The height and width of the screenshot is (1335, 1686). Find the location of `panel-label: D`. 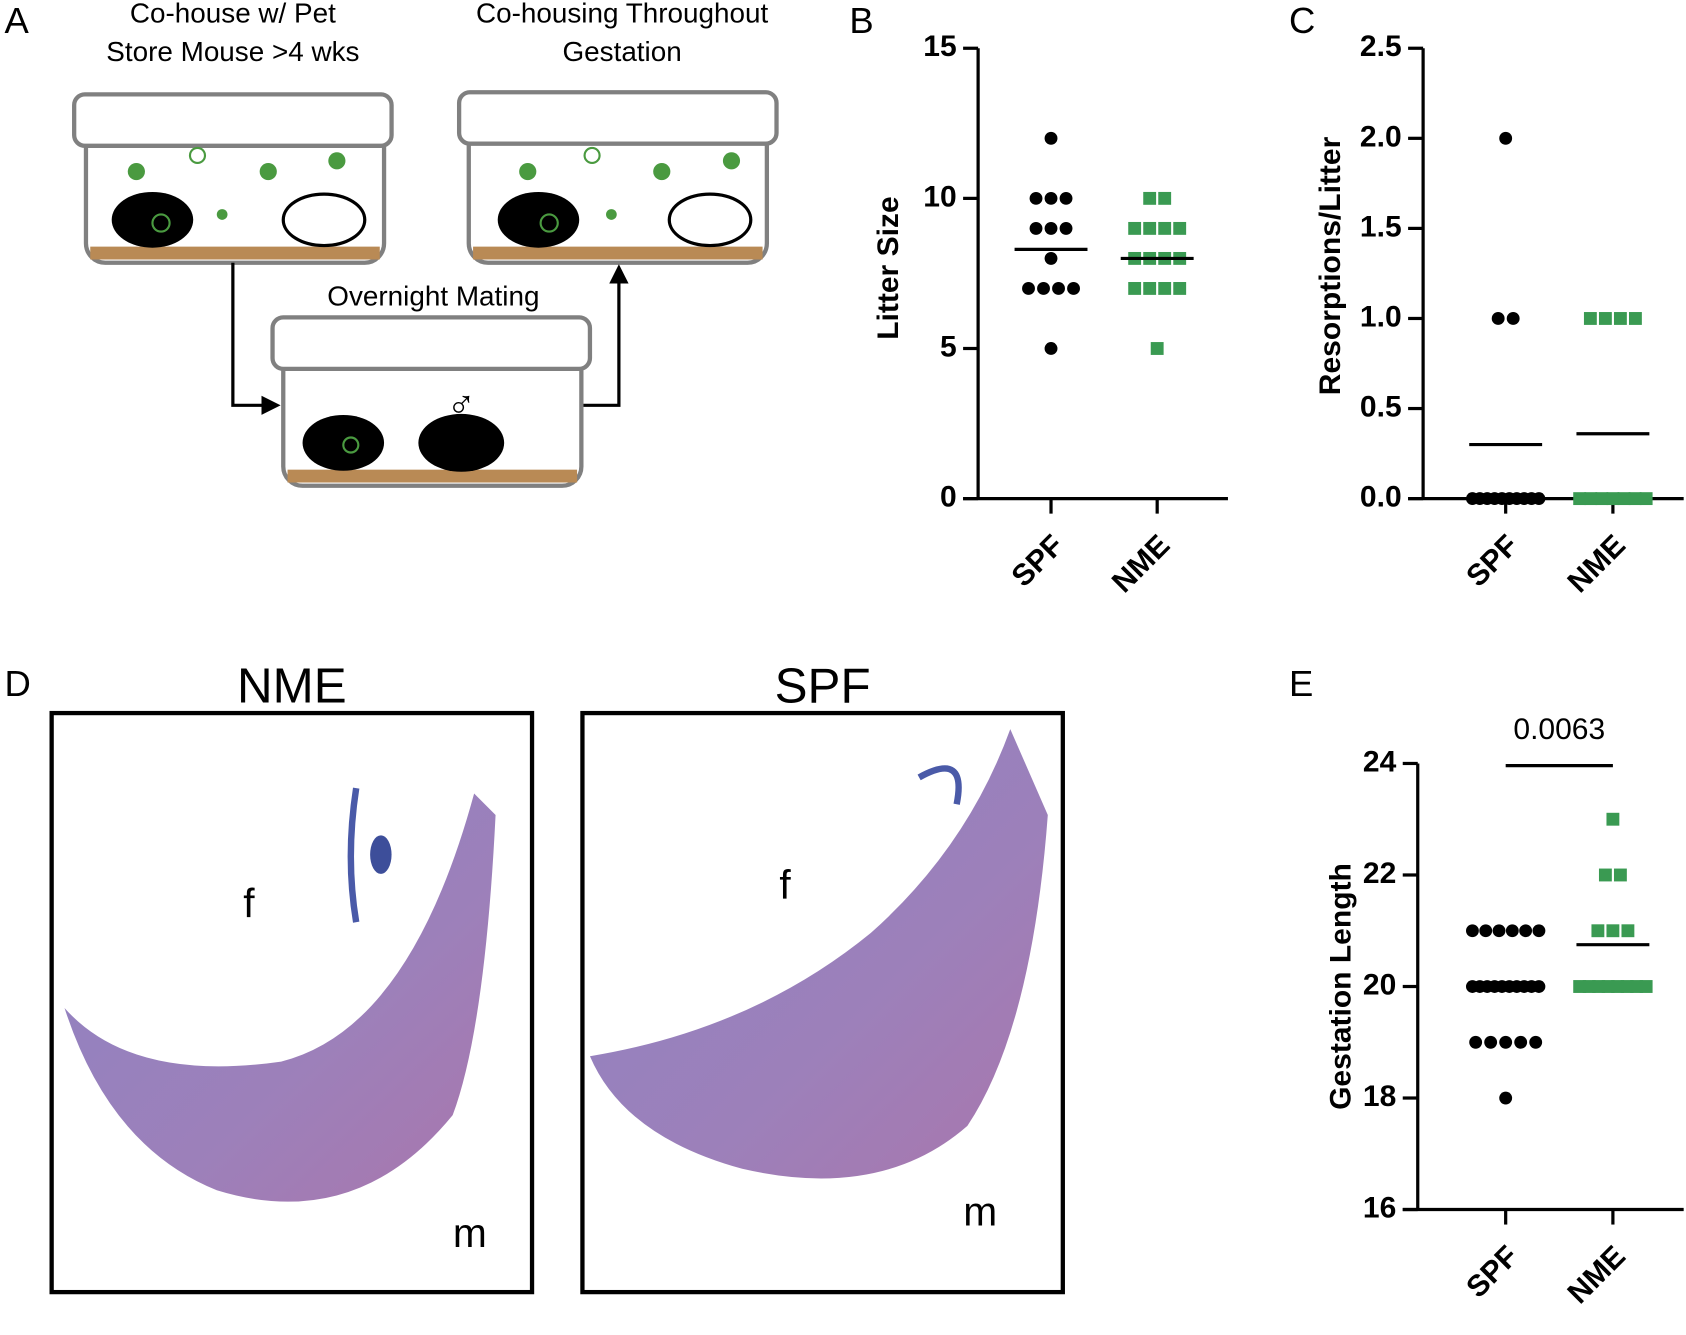

panel-label: D is located at coordinates (17, 683).